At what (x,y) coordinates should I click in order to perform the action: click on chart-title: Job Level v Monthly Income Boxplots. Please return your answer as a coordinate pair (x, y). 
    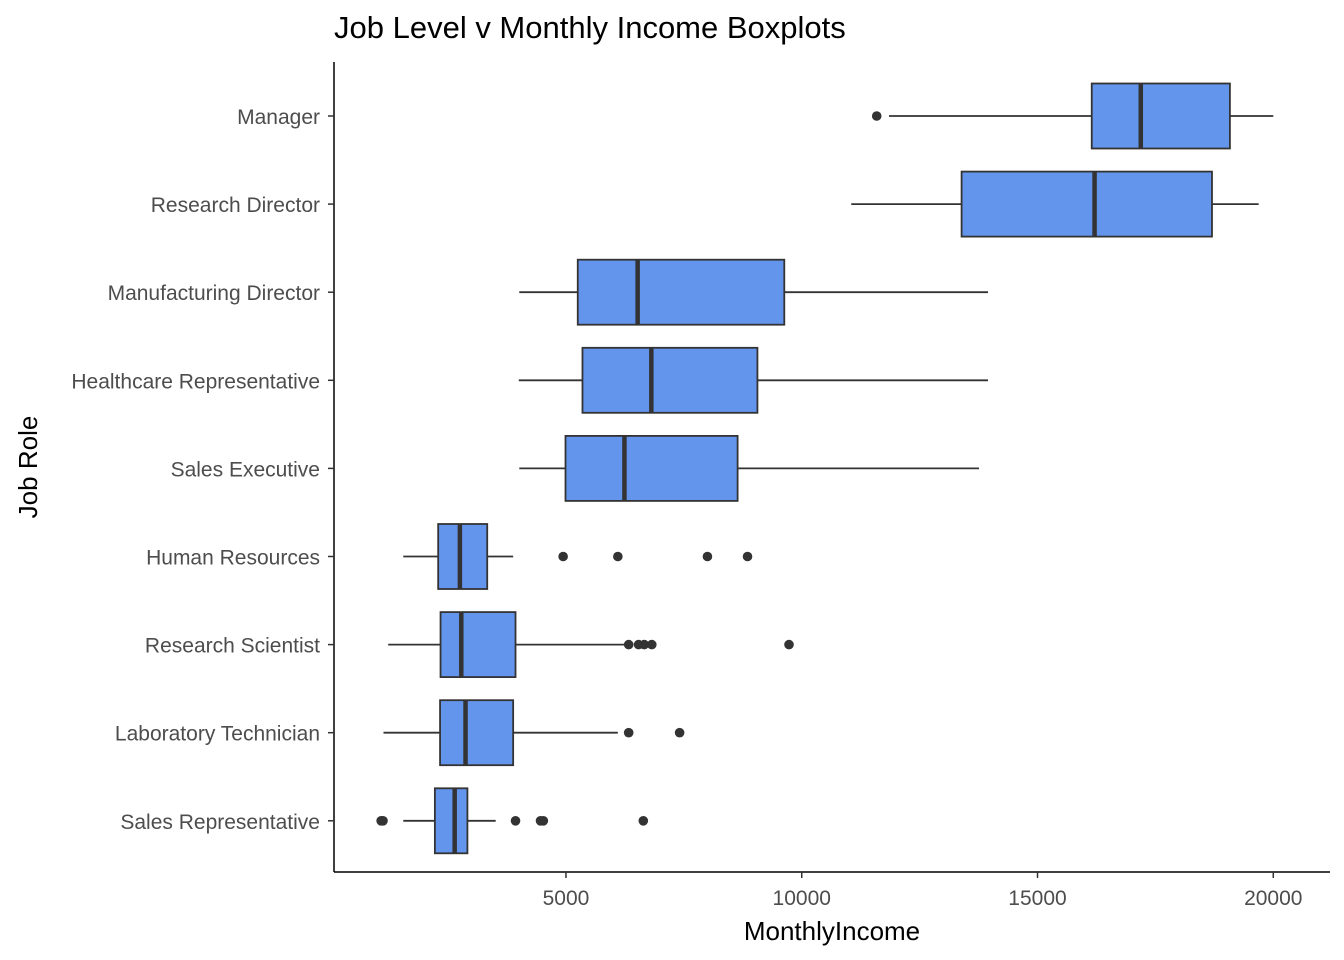
    Looking at the image, I should click on (590, 27).